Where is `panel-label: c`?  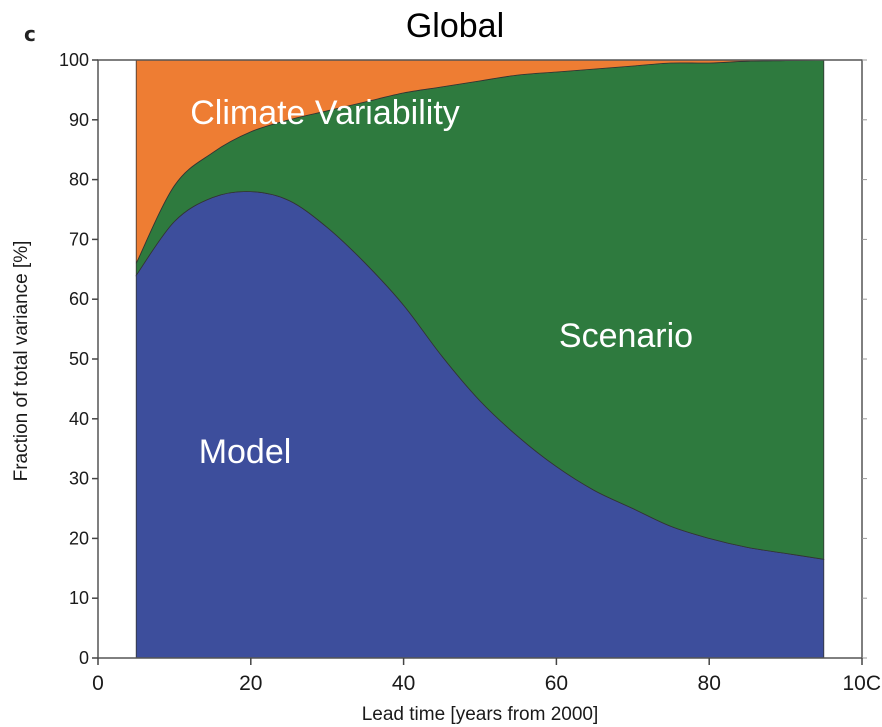
panel-label: c is located at coordinates (30, 34).